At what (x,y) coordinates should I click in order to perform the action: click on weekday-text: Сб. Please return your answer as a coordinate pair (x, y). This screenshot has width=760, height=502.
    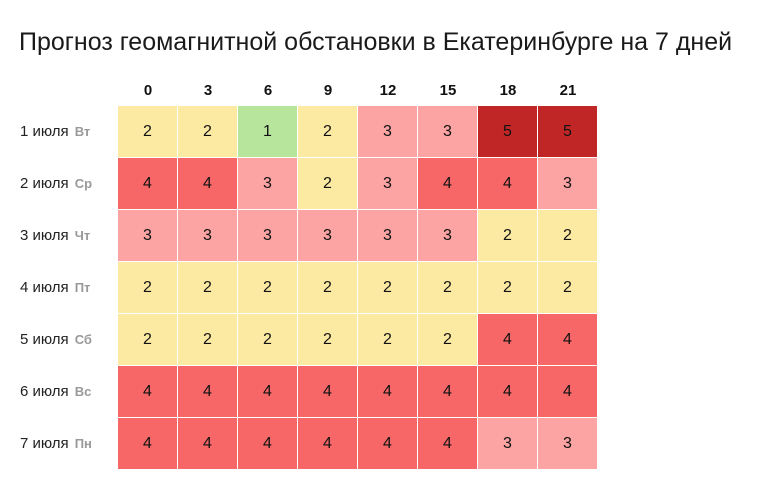
    Looking at the image, I should click on (83, 339).